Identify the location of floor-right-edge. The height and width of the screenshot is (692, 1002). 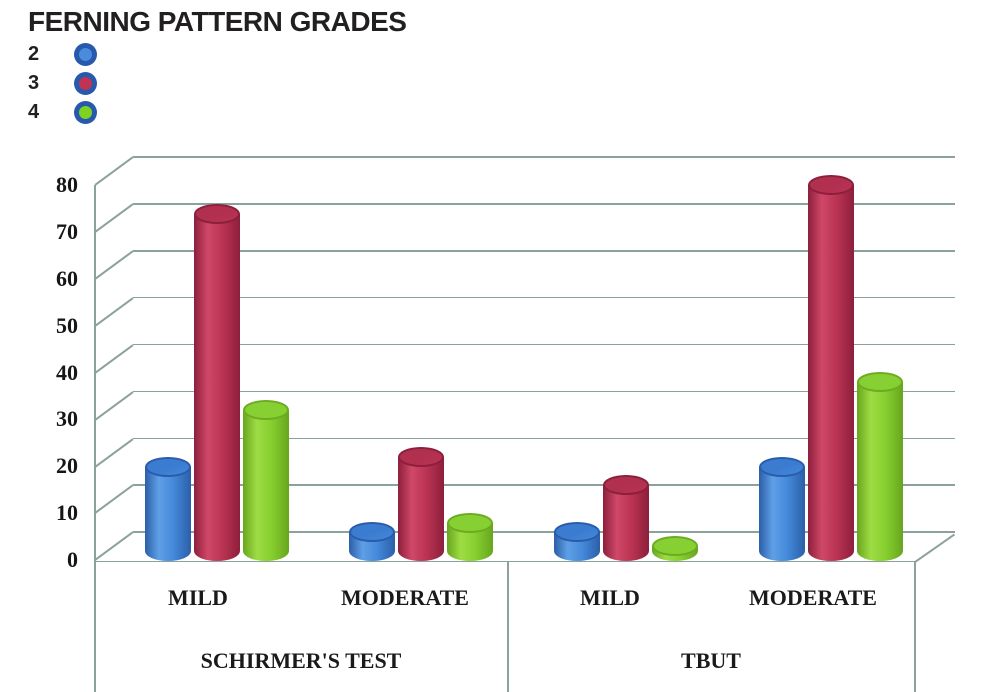
(934, 548).